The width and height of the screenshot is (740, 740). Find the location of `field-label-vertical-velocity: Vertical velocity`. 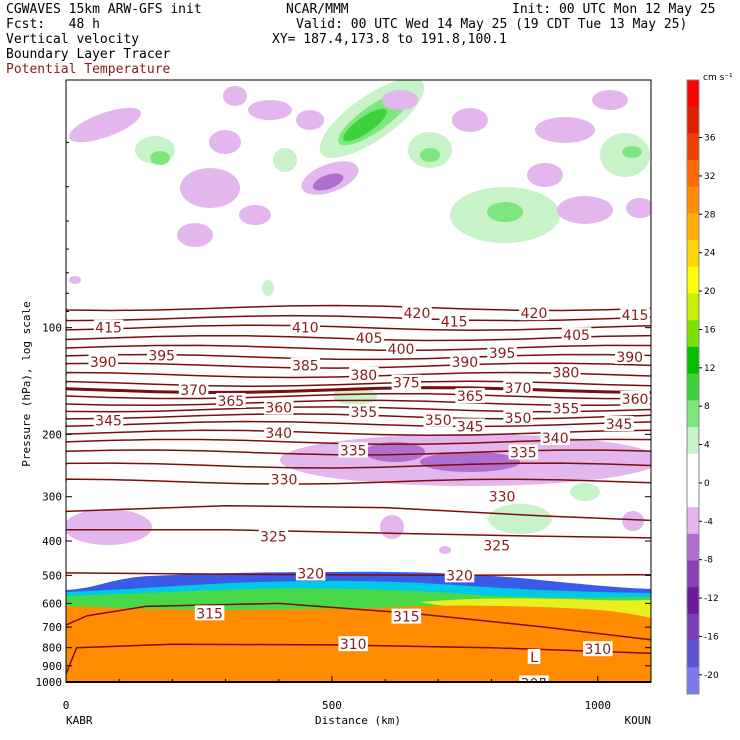

field-label-vertical-velocity: Vertical velocity is located at coordinates (73, 39).